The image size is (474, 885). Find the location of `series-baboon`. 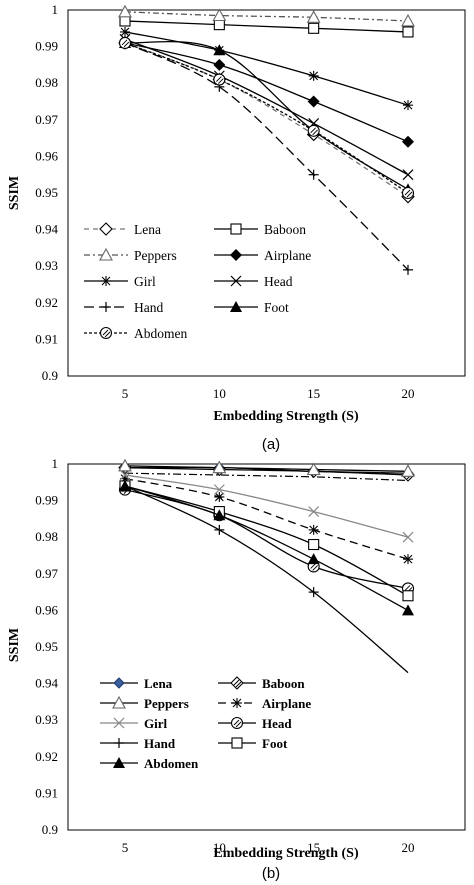

series-baboon is located at coordinates (266, 471).